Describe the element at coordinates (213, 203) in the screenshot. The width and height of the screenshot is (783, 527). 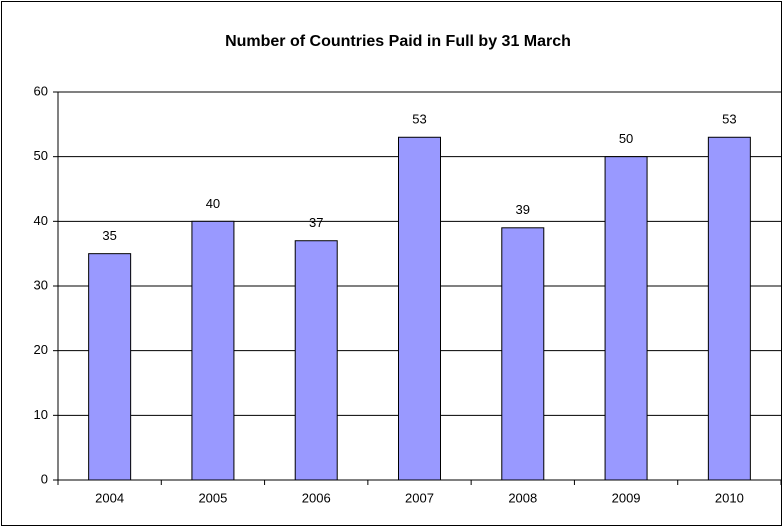
I see `data-label: 40` at that location.